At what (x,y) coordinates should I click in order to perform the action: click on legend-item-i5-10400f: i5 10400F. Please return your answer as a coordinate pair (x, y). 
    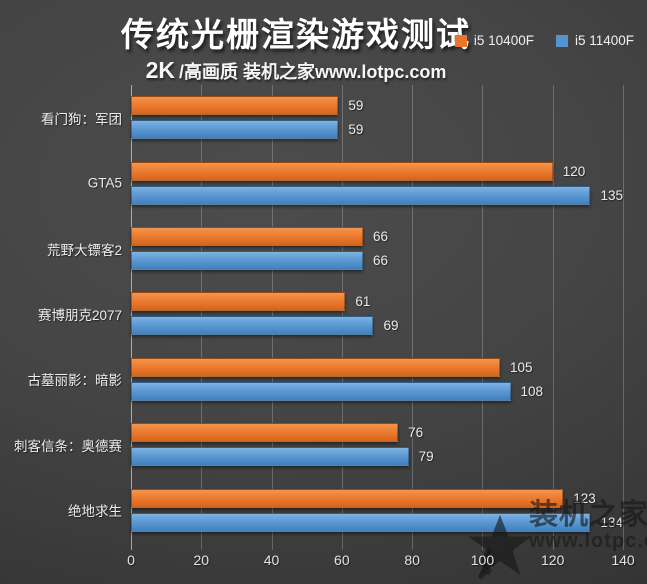
    Looking at the image, I should click on (494, 40).